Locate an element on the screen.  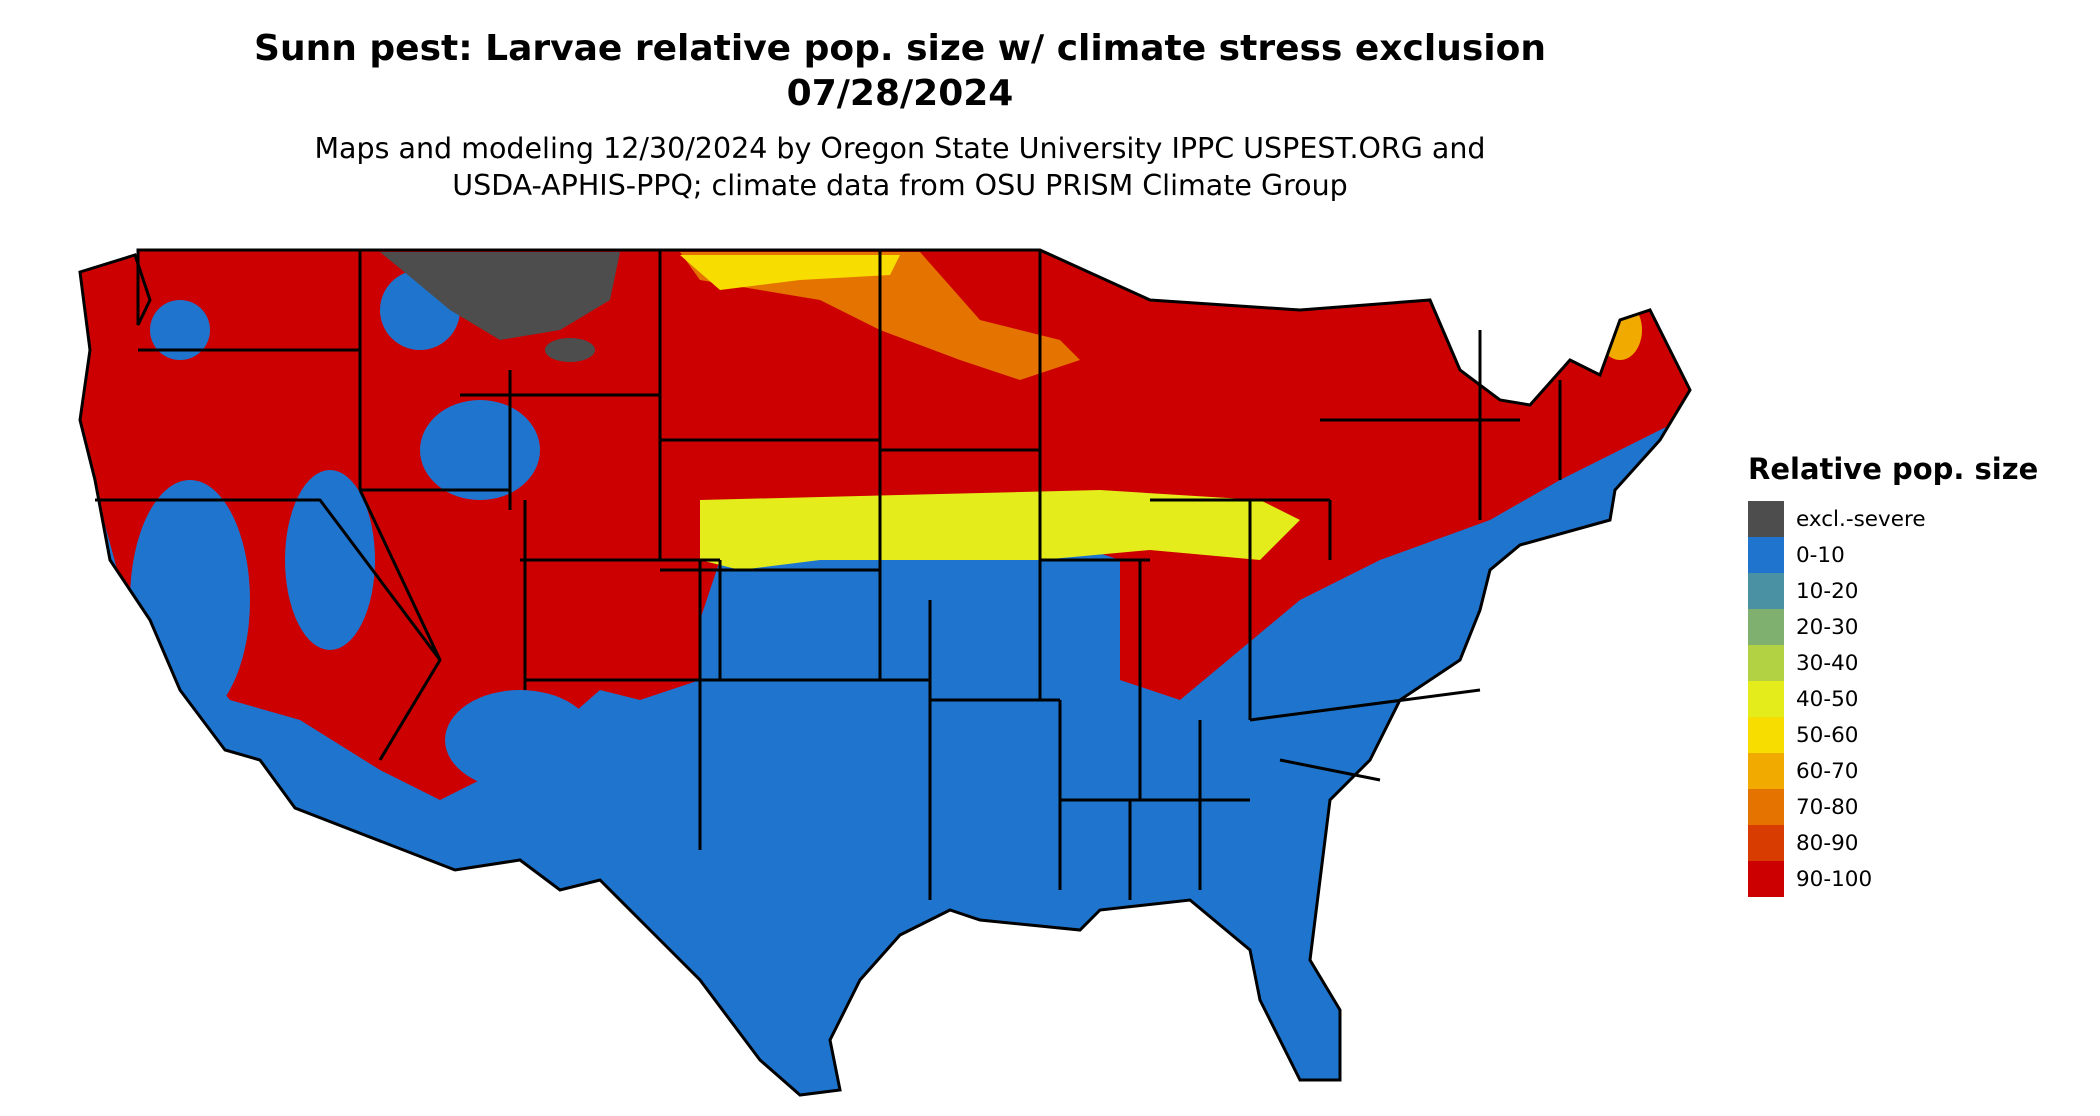
legend-label: 60-70 is located at coordinates (1827, 771).